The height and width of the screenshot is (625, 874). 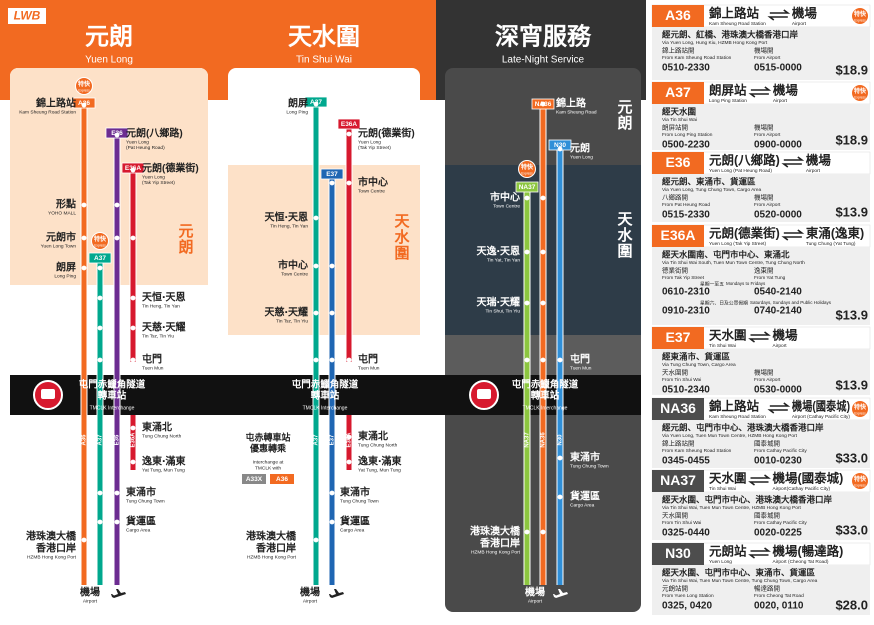 What do you see at coordinates (744, 232) in the screenshot?
I see `from-name: 元朗(德業街)` at bounding box center [744, 232].